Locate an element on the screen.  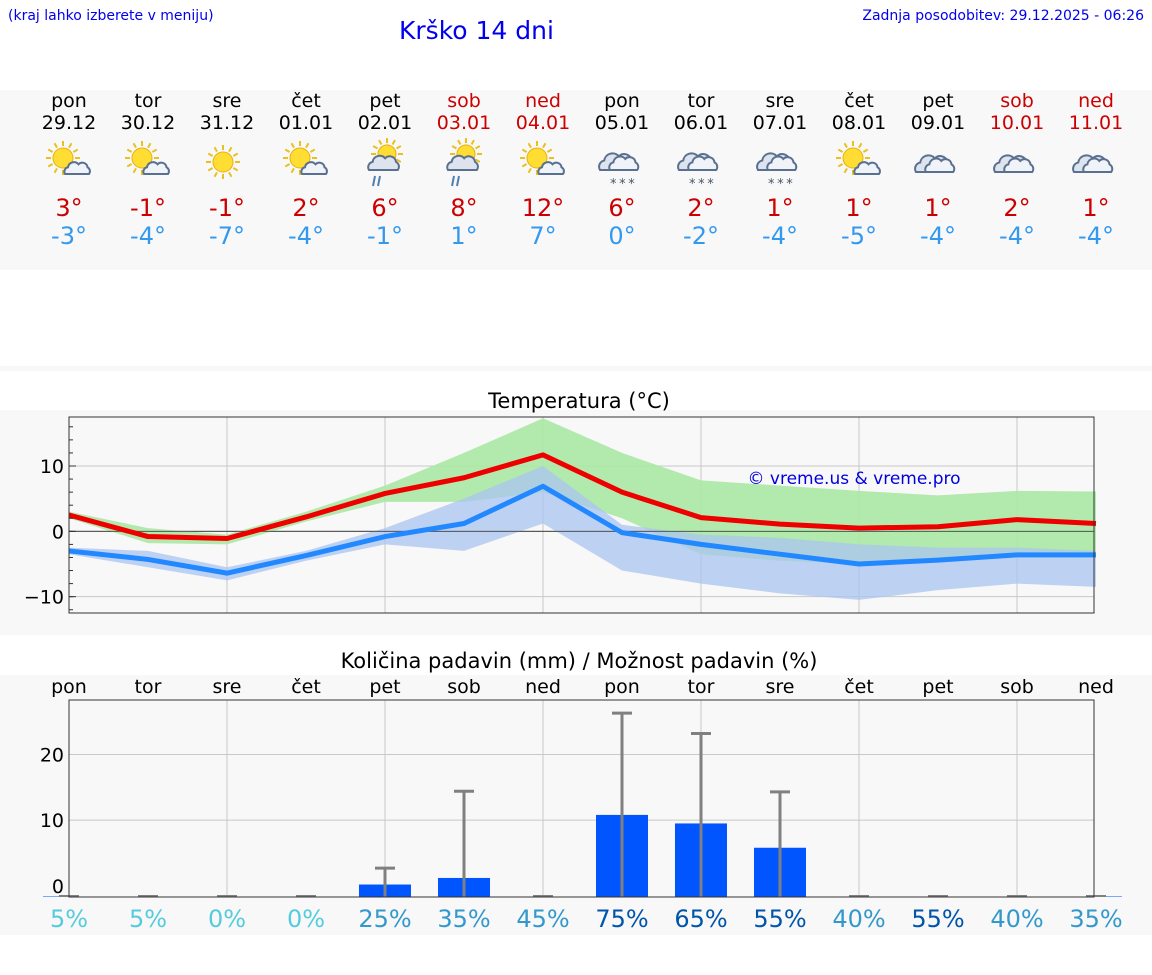
cloud-sleet-icon: * * * is located at coordinates (698, 172).